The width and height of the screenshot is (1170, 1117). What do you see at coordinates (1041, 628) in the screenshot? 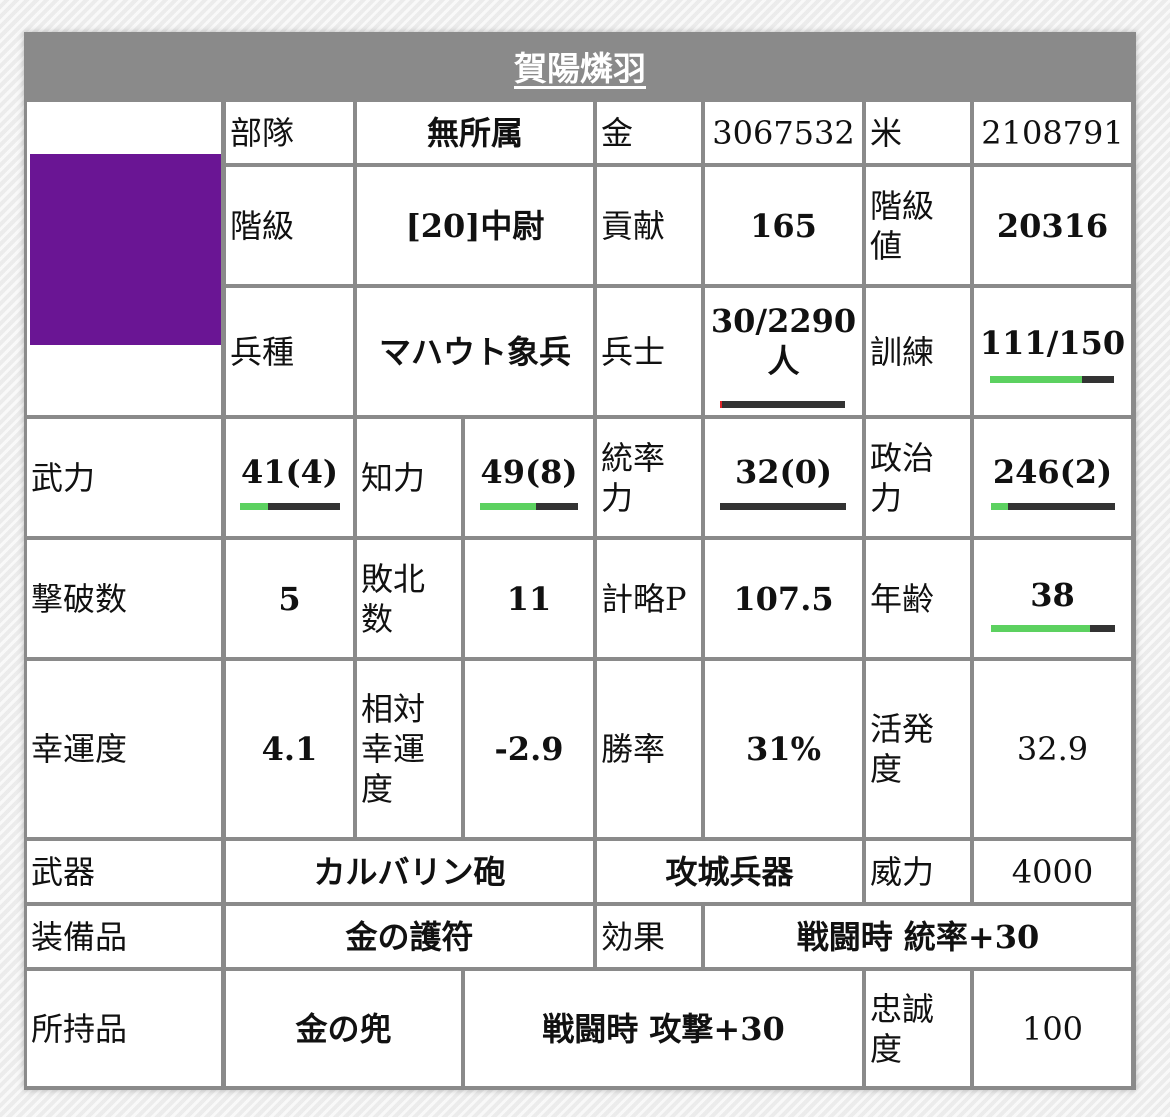
I see `age-bar-fill` at bounding box center [1041, 628].